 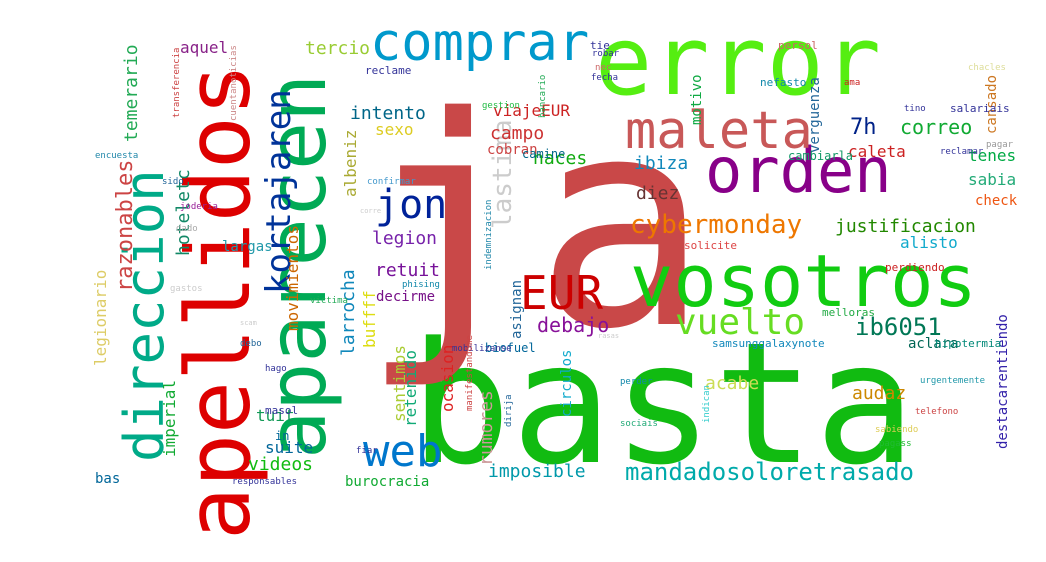 I want to click on cloud-word: justificacion, so click(x=905, y=226).